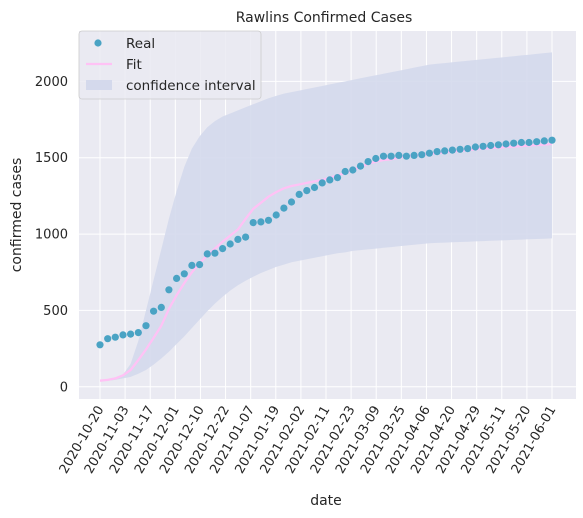 The height and width of the screenshot is (518, 583). I want to click on legend: Real Fit confidence interval, so click(170, 65).